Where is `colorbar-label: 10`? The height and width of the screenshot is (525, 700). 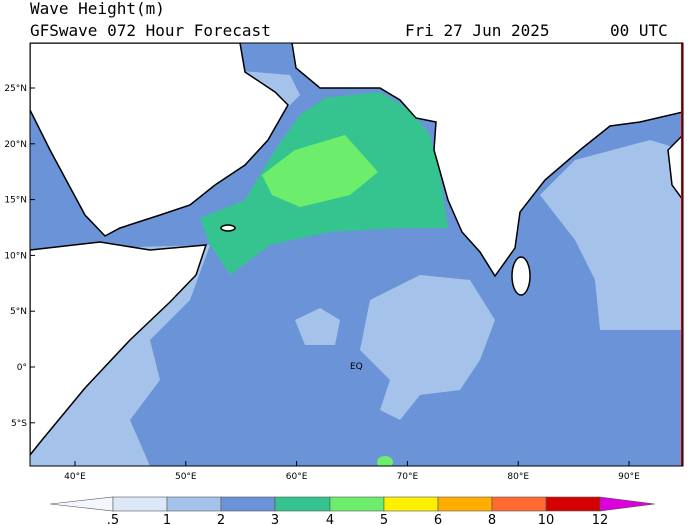
colorbar-label: 10 is located at coordinates (546, 519).